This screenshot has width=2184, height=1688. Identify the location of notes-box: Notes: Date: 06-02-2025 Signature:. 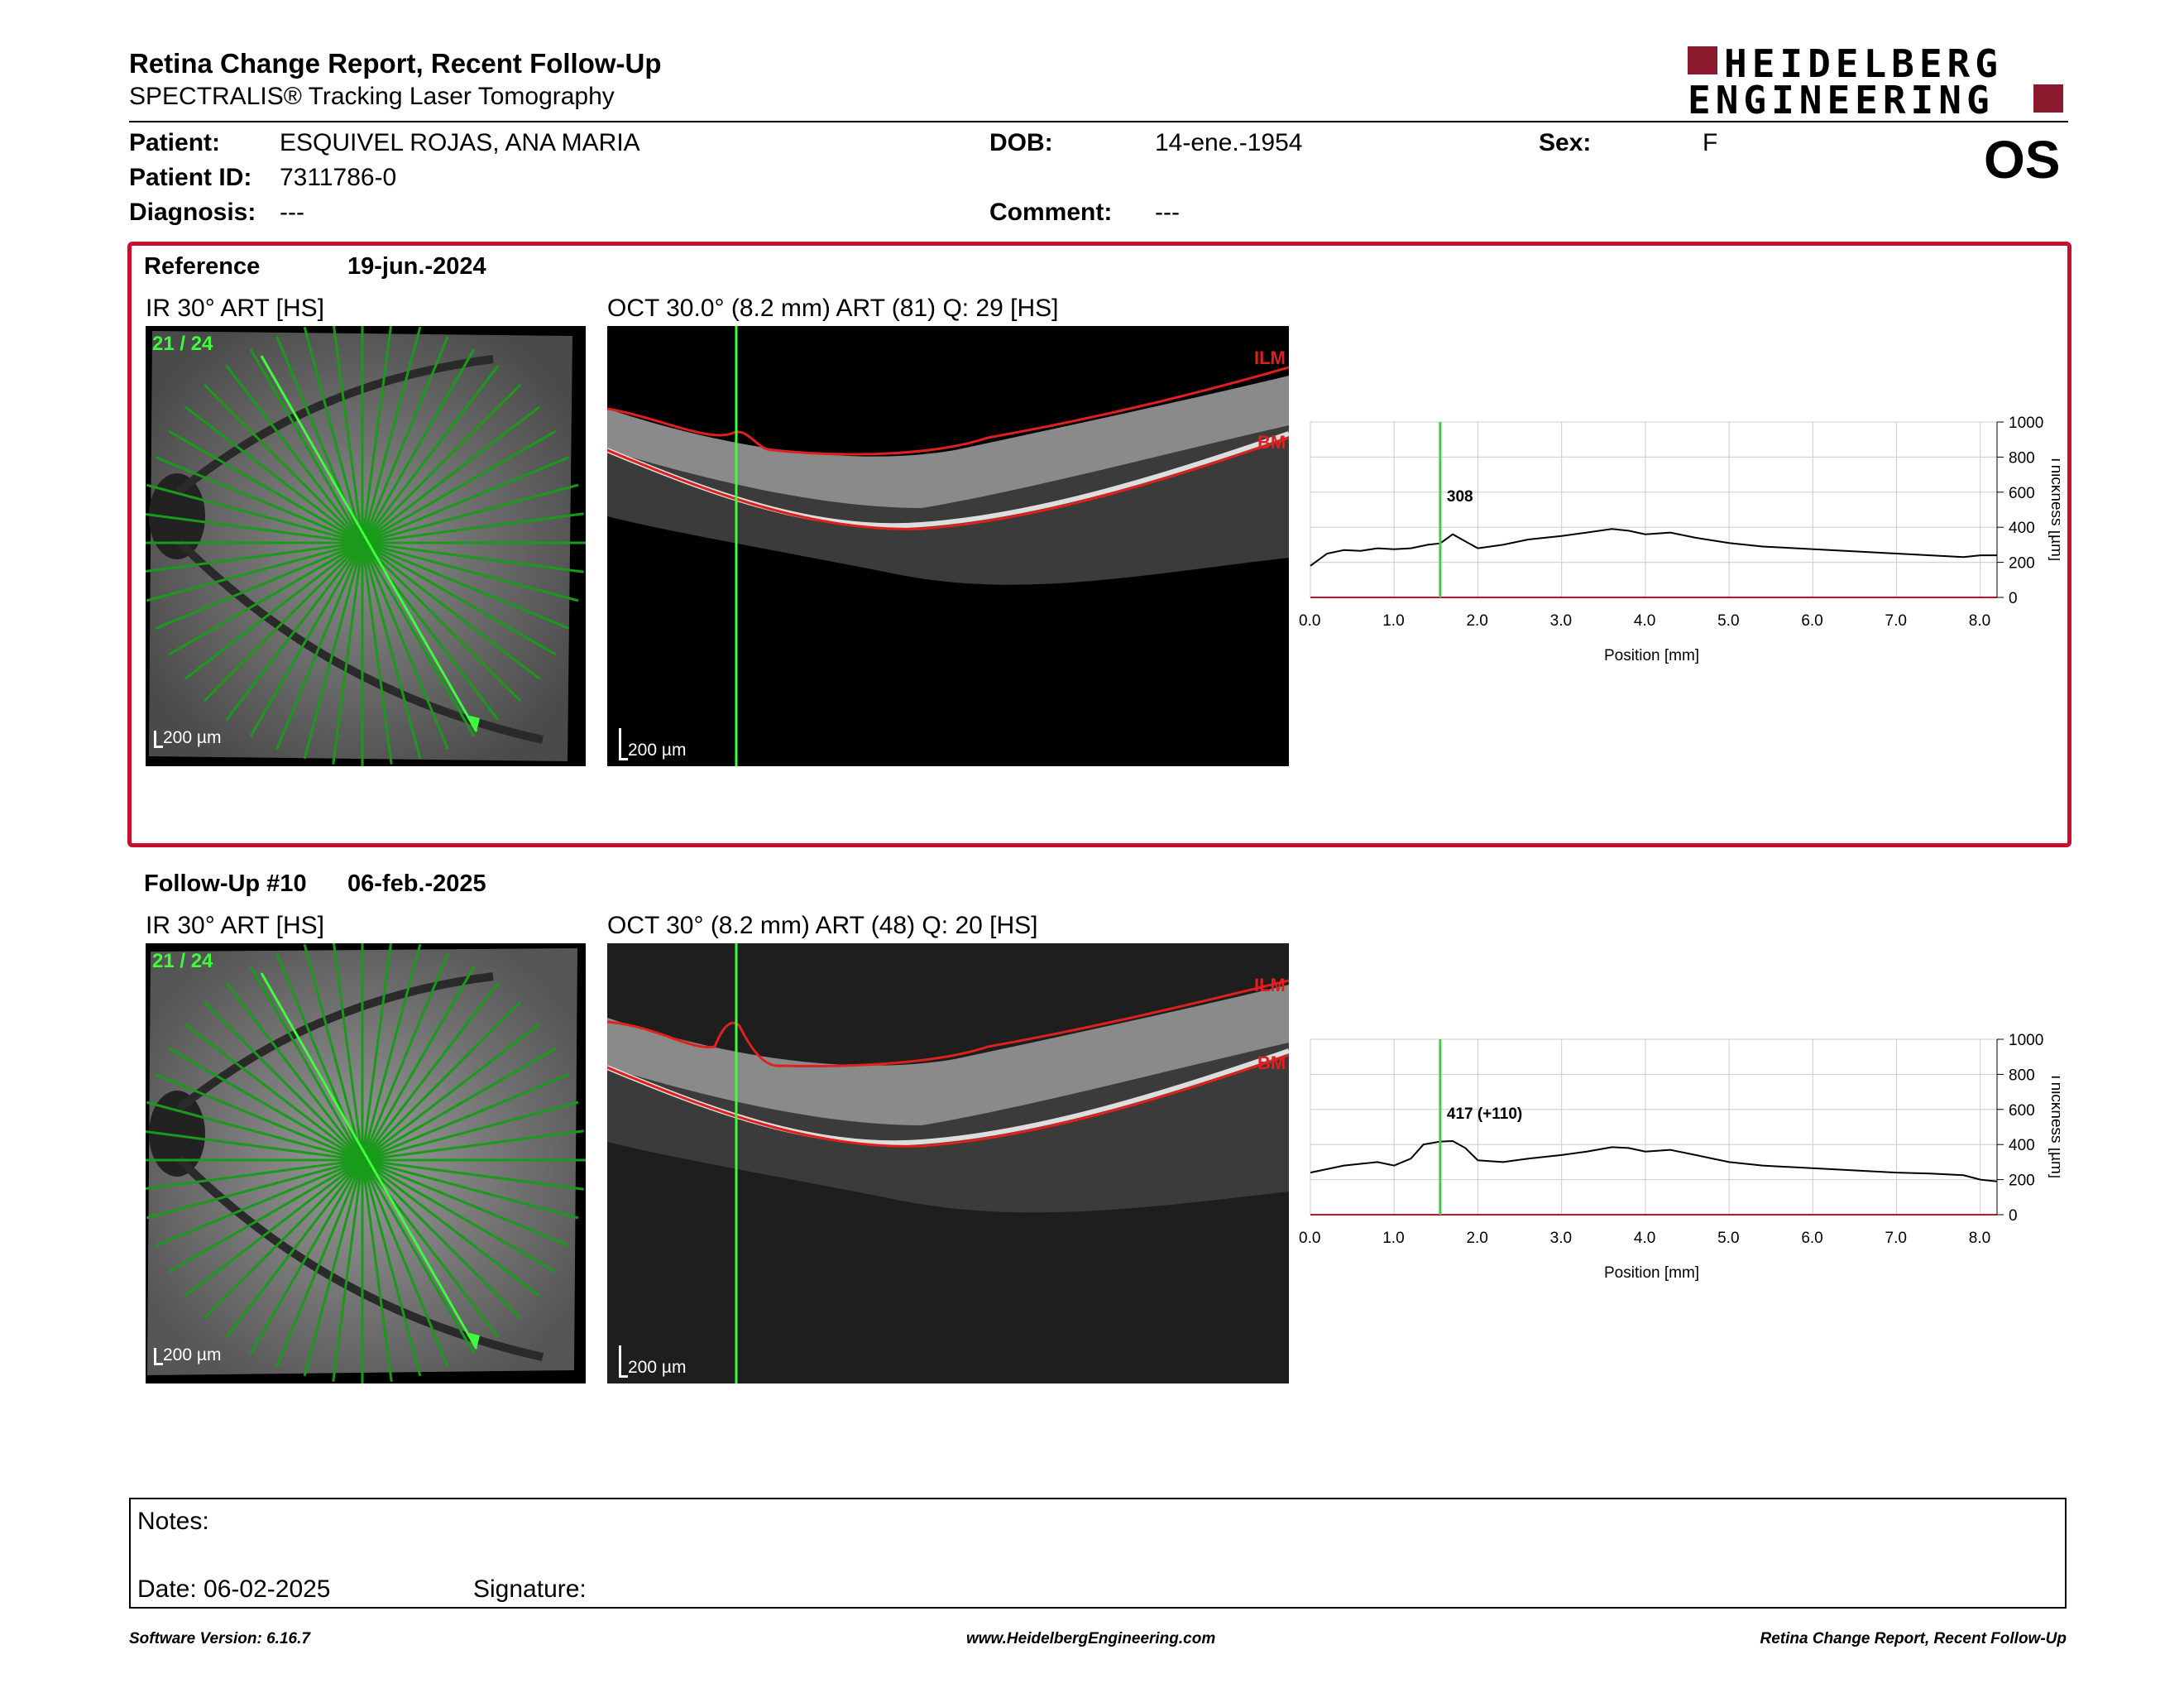
(1098, 1553).